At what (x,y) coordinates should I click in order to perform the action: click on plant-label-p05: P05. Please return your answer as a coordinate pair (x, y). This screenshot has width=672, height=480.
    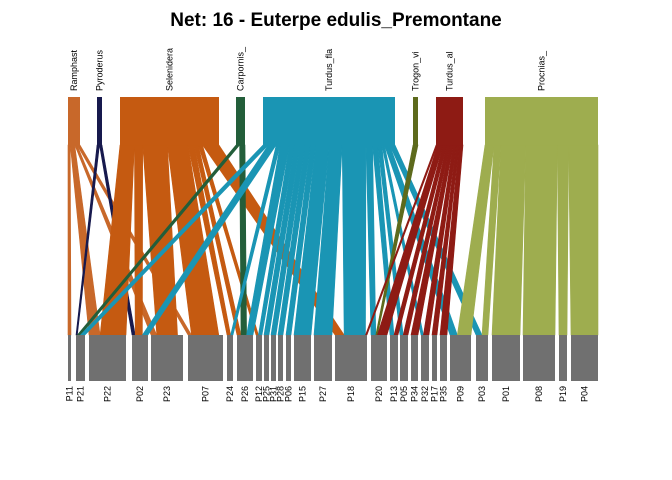
    Looking at the image, I should click on (404, 394).